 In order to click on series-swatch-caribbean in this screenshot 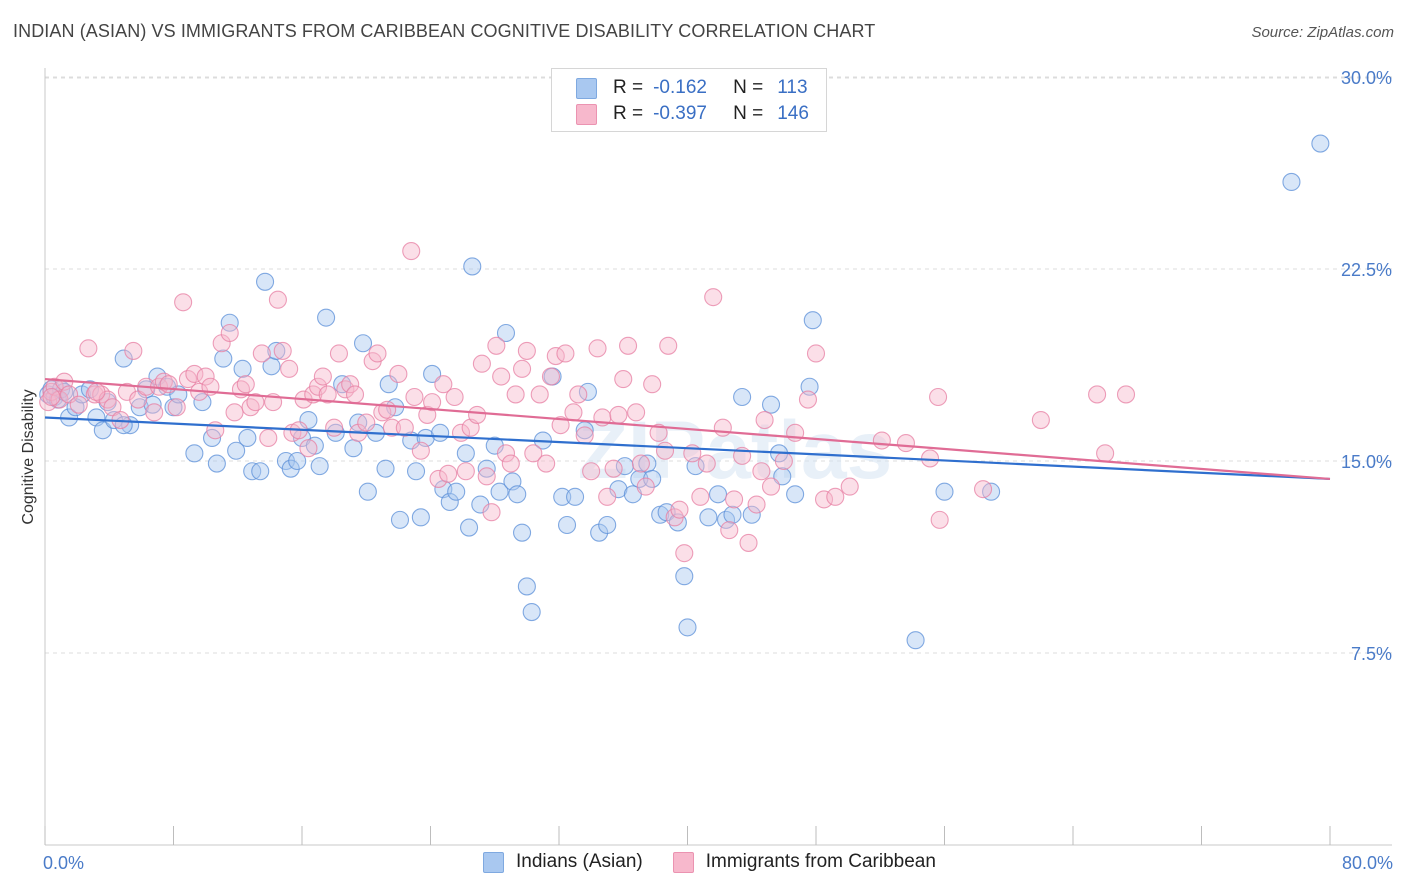, I will do `click(683, 862)`.